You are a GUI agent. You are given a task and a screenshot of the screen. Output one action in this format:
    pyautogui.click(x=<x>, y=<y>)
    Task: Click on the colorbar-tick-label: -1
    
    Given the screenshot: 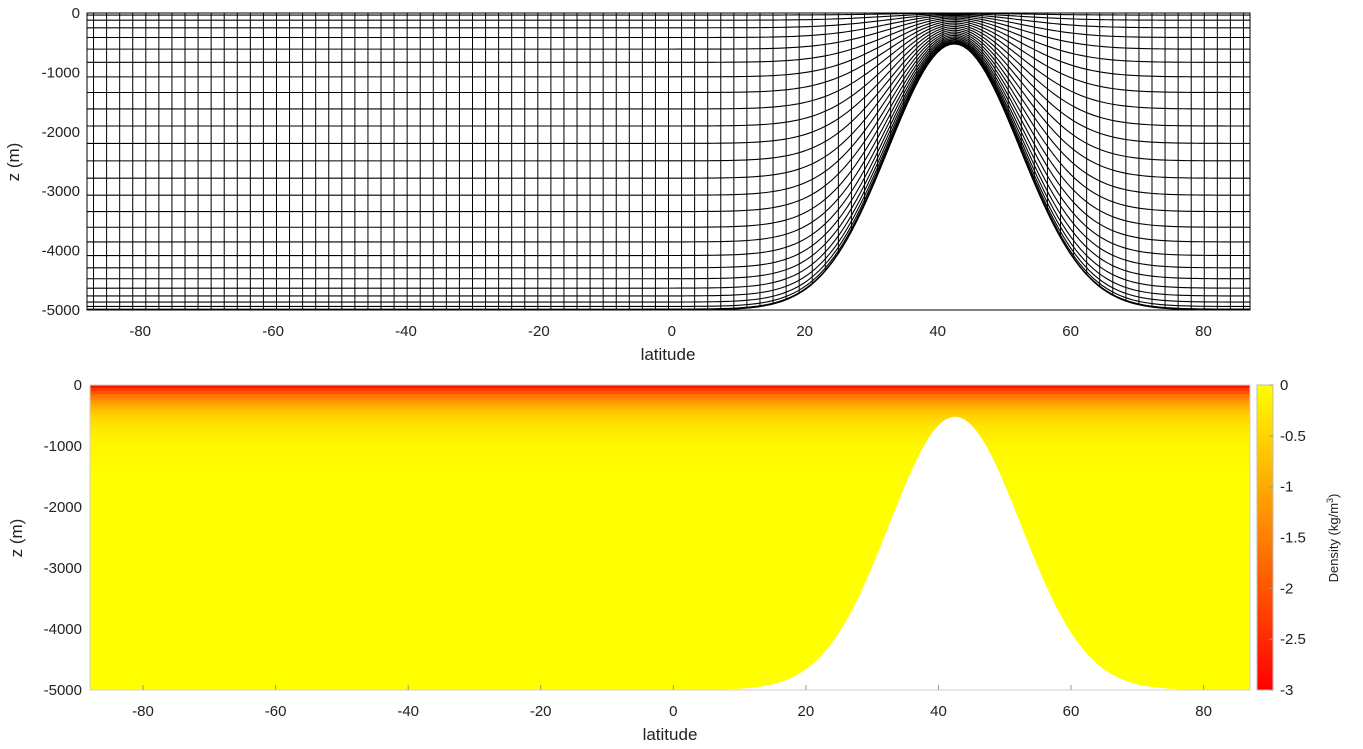 What is the action you would take?
    pyautogui.click(x=1286, y=487)
    